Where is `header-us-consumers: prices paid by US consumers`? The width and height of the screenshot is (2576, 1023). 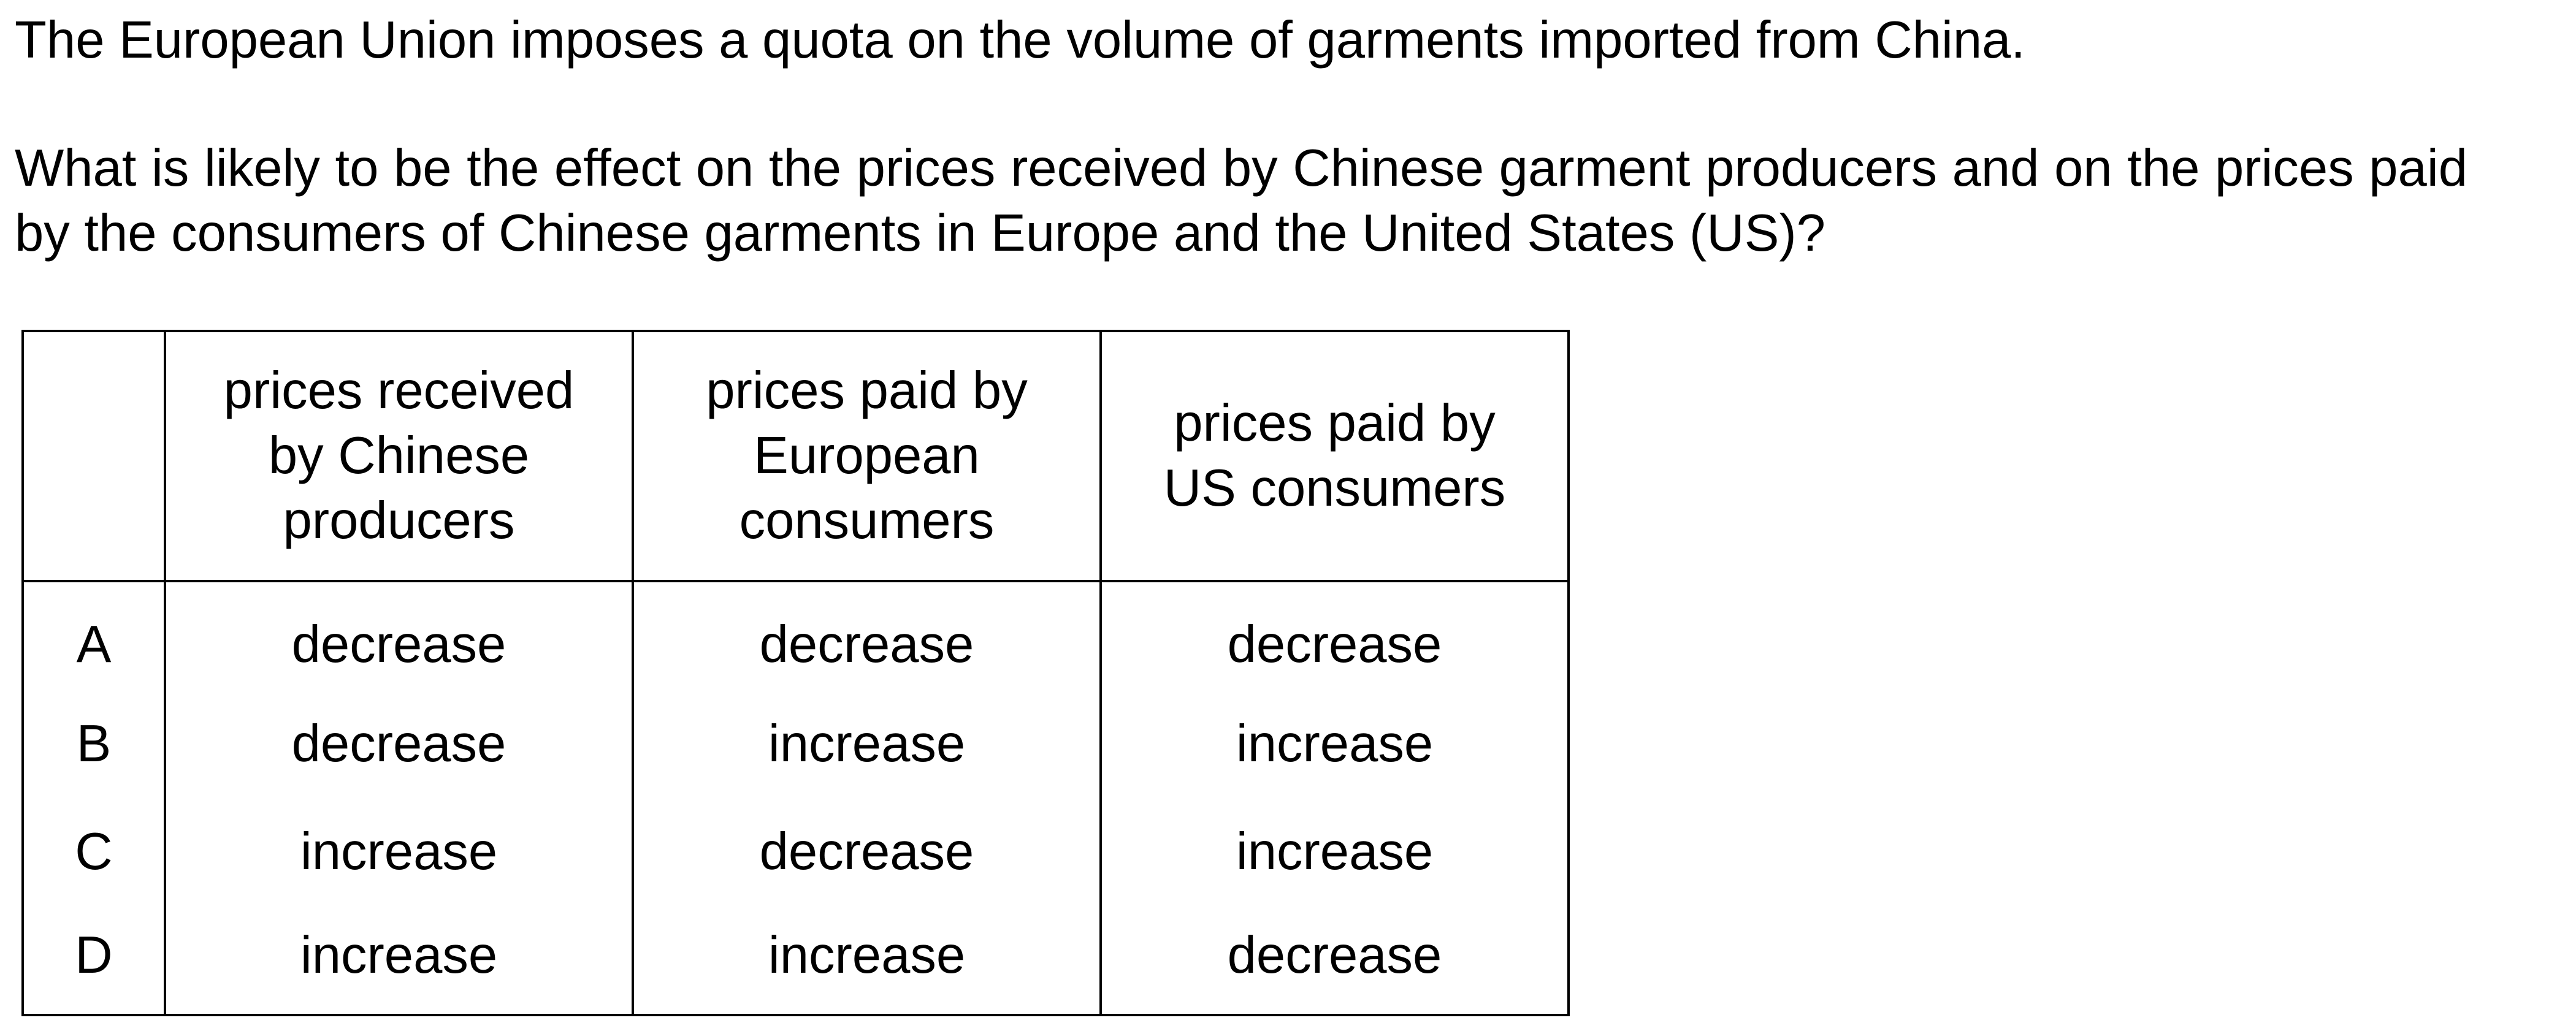
header-us-consumers: prices paid by US consumers is located at coordinates (1334, 456).